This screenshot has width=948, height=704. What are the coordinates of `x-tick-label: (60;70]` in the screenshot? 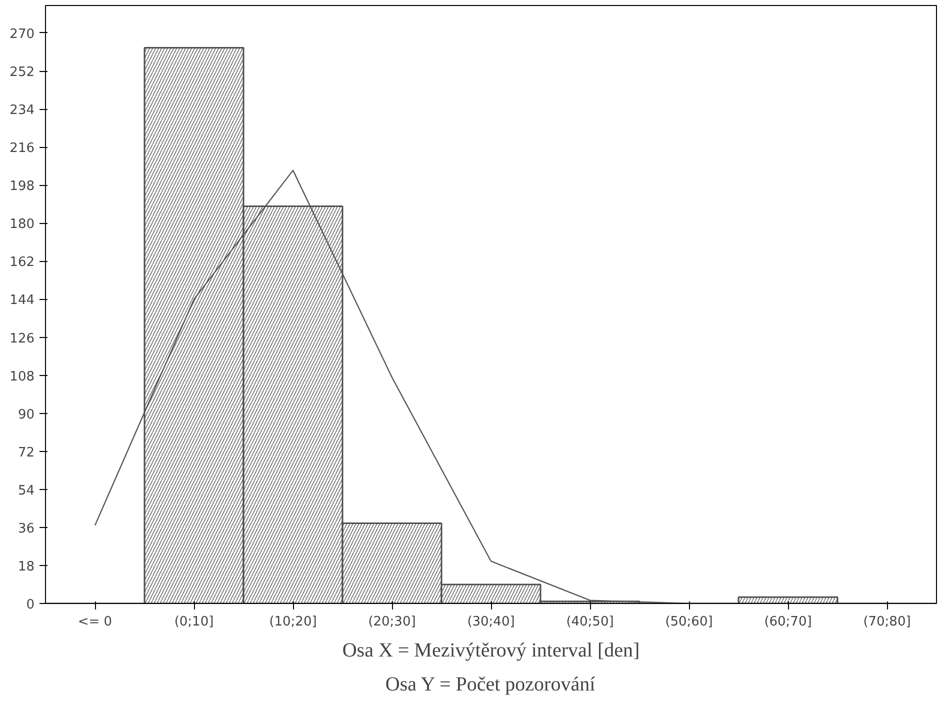 It's located at (788, 622).